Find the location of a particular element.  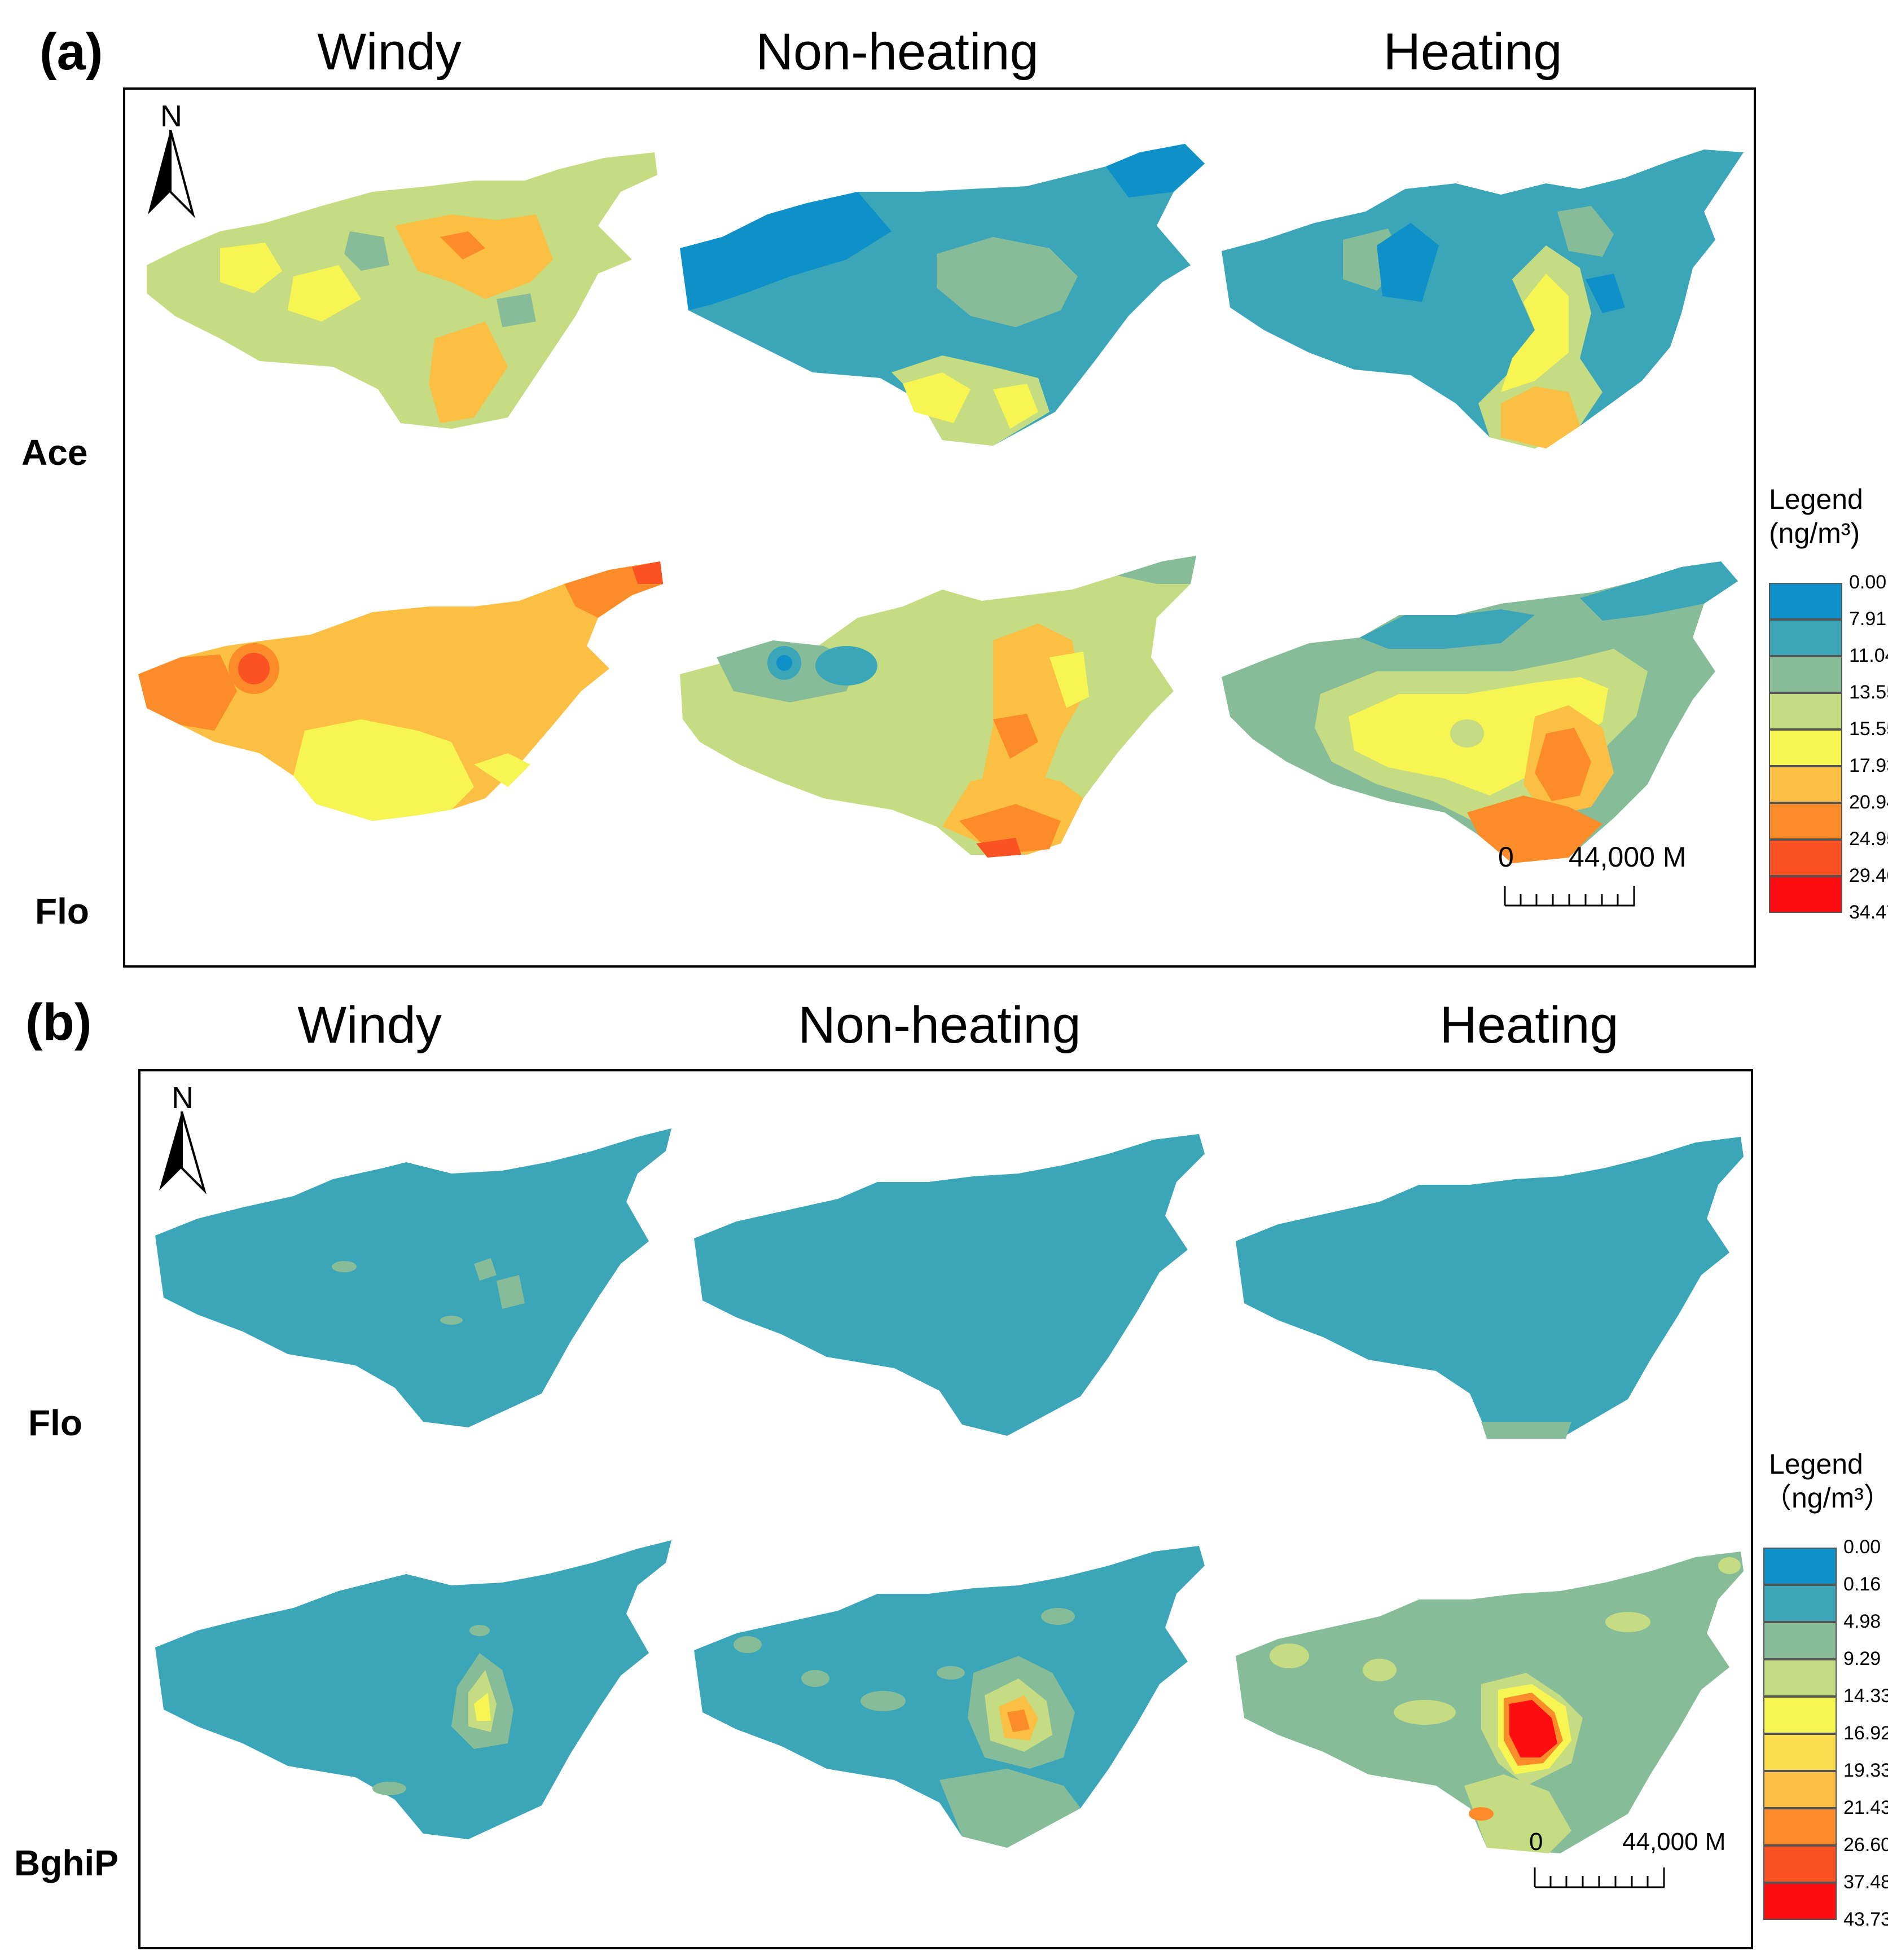

legend-value: 17.93 is located at coordinates (1868, 765).